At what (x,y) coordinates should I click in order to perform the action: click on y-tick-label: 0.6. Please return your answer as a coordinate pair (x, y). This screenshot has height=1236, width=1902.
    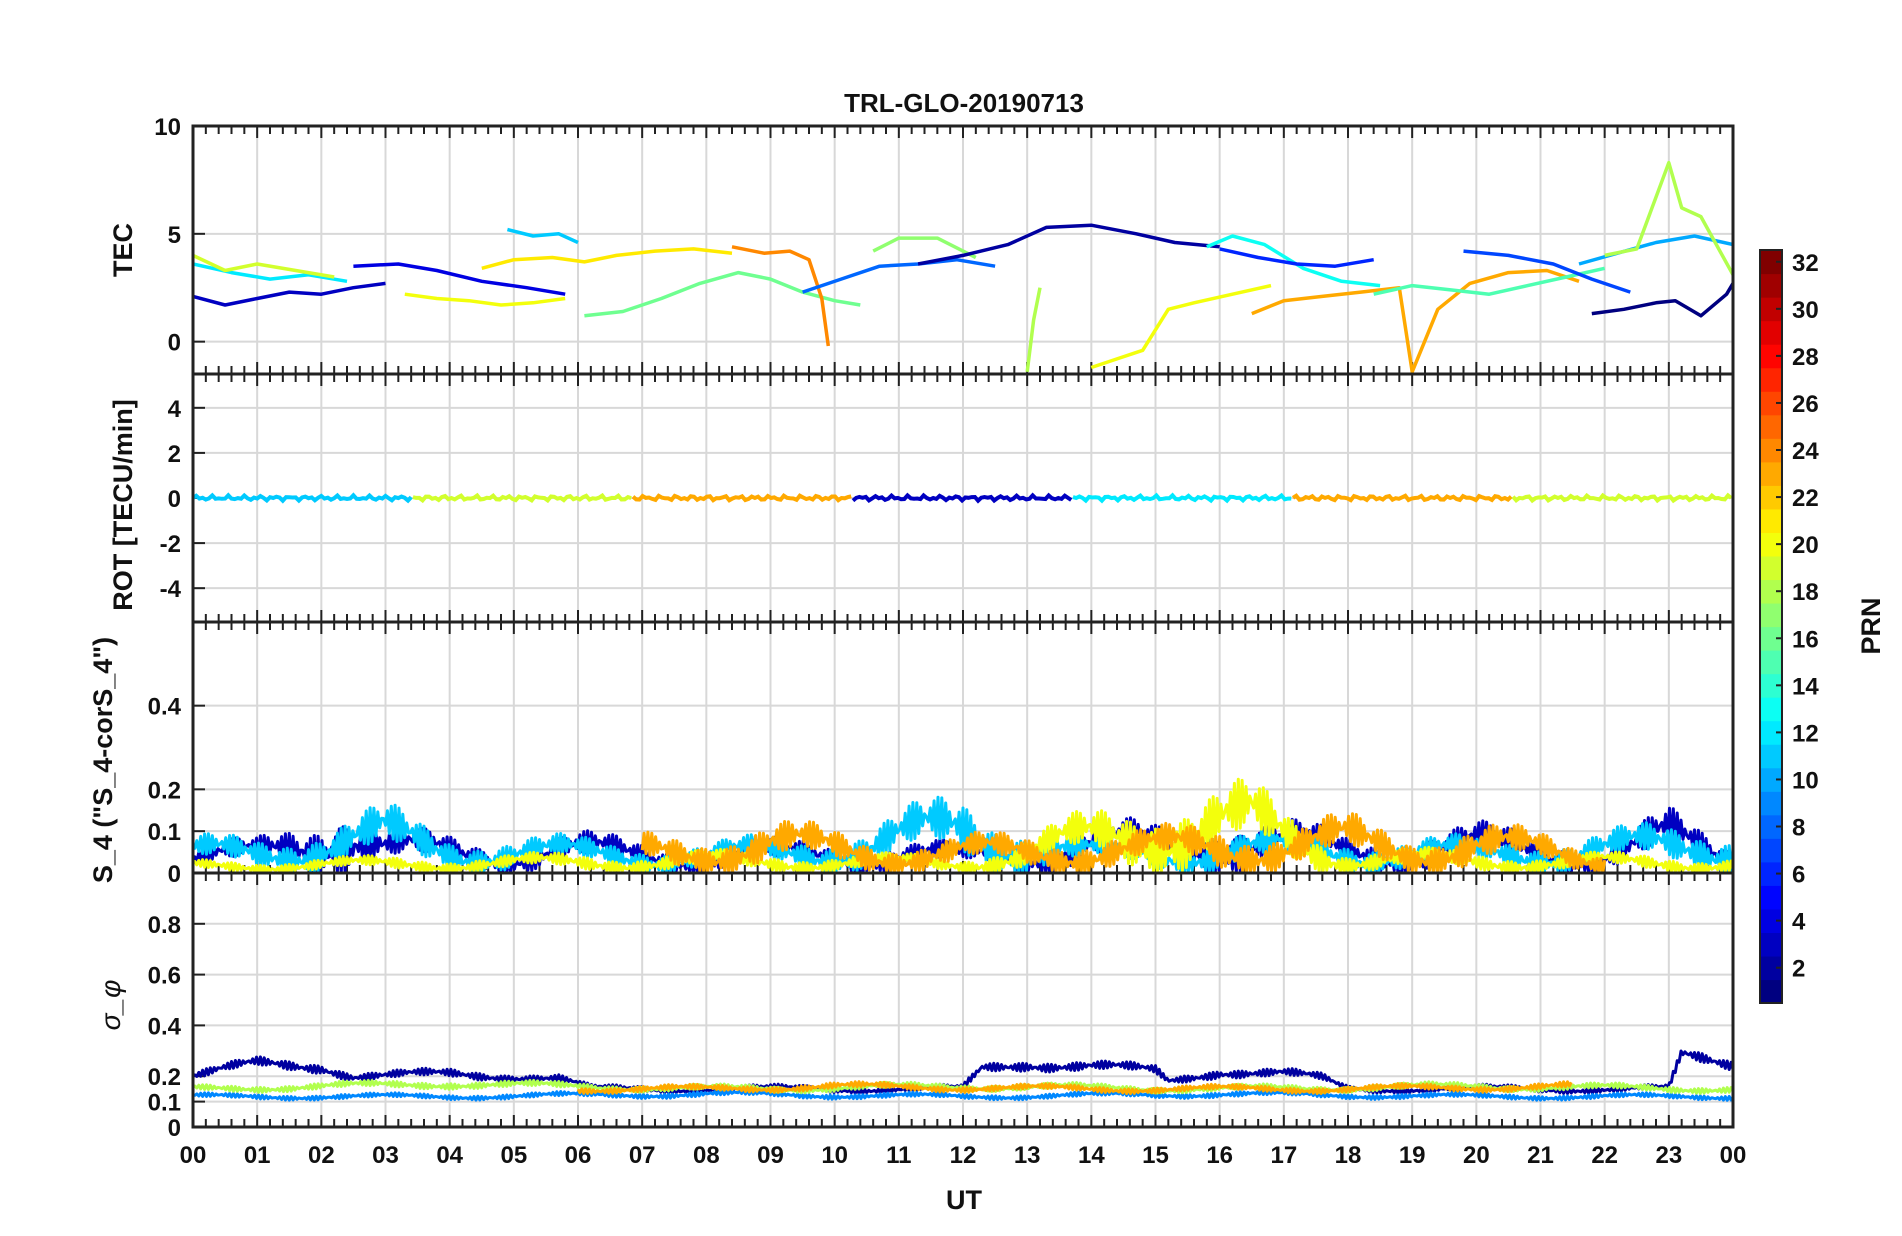
    Looking at the image, I should click on (164, 976).